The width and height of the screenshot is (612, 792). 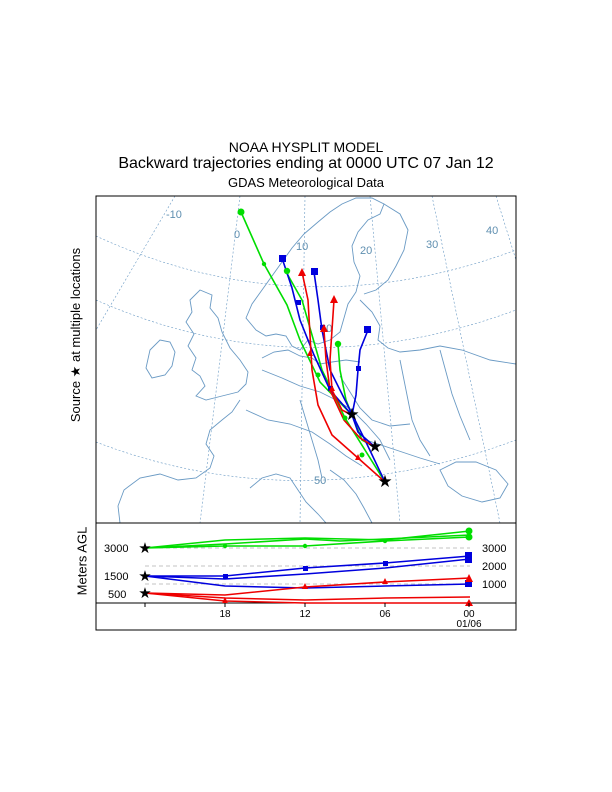 I want to click on source-star-1500: ★, so click(x=144, y=576).